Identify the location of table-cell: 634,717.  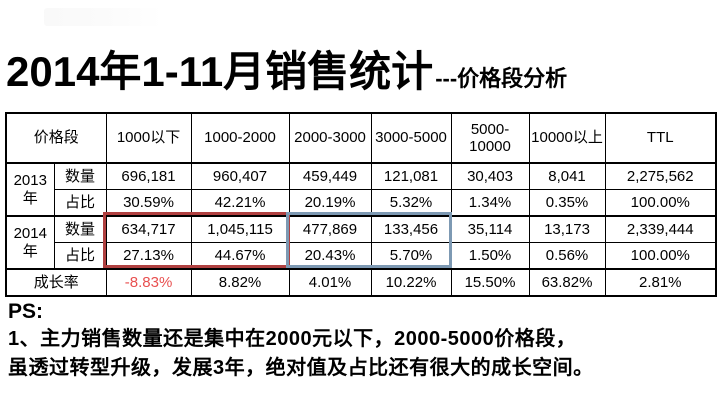
(148, 229).